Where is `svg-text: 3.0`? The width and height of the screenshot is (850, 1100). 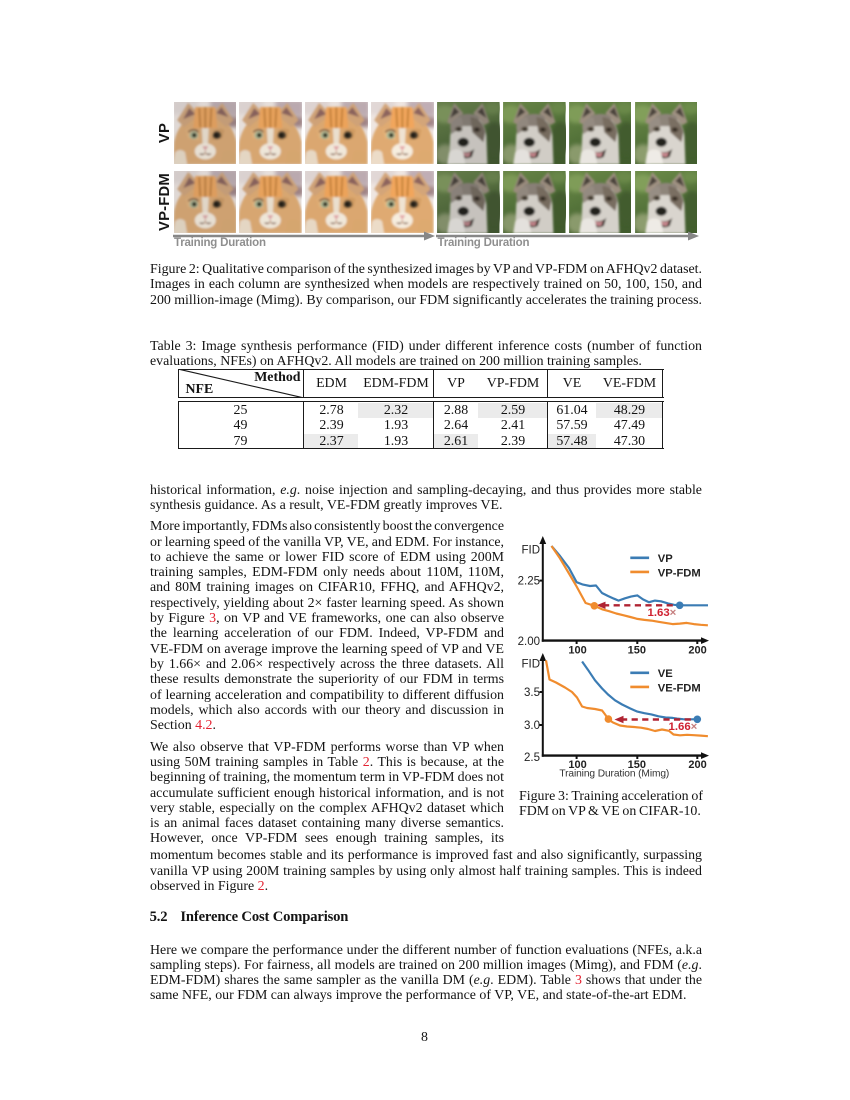
svg-text: 3.0 is located at coordinates (532, 726).